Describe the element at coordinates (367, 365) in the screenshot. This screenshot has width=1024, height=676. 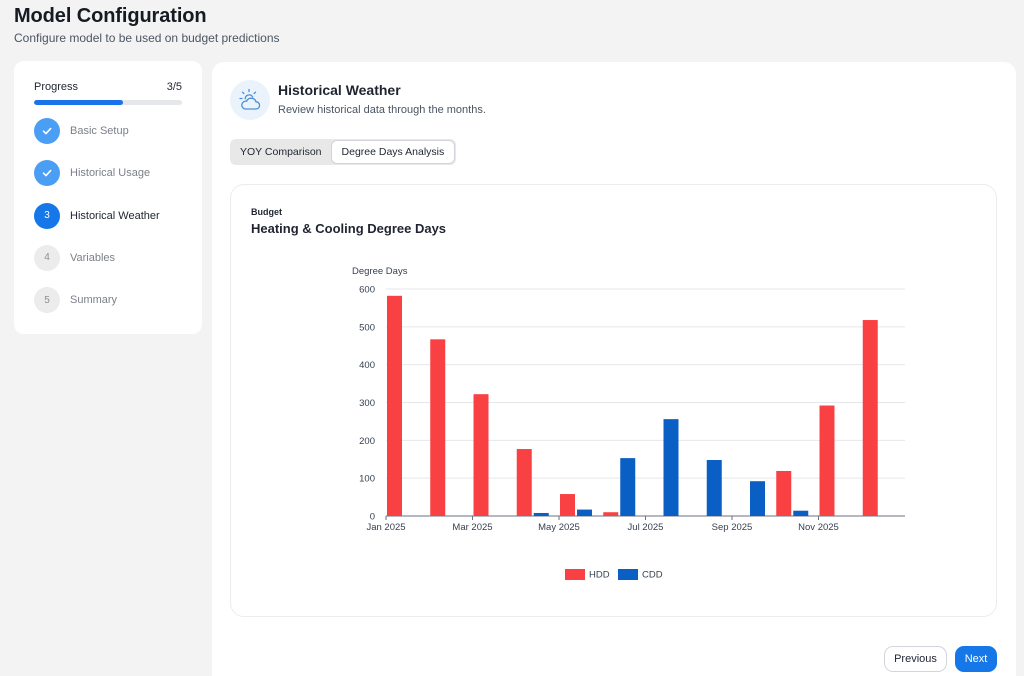
I see `y-tick-label: 400` at that location.